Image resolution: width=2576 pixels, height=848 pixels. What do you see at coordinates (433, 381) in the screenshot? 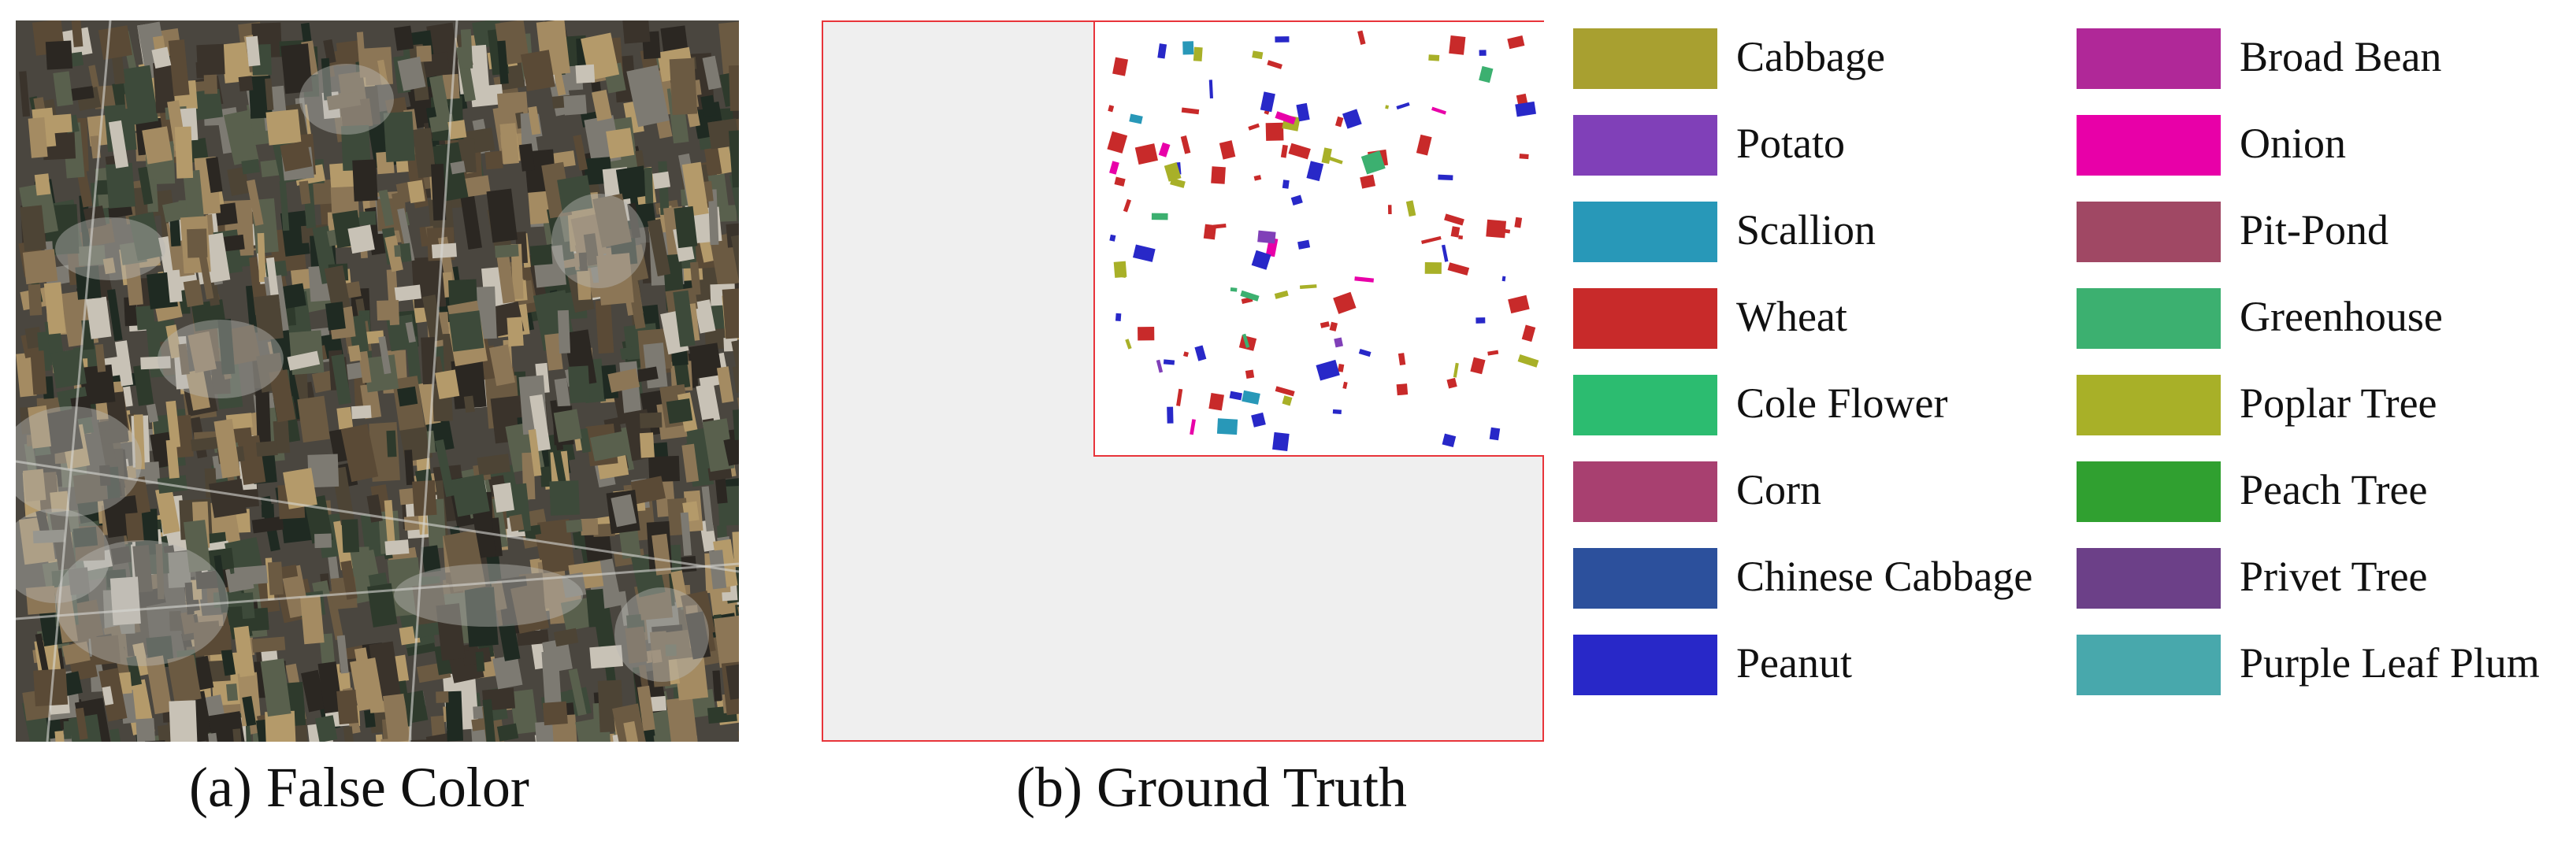
I see `road-line` at bounding box center [433, 381].